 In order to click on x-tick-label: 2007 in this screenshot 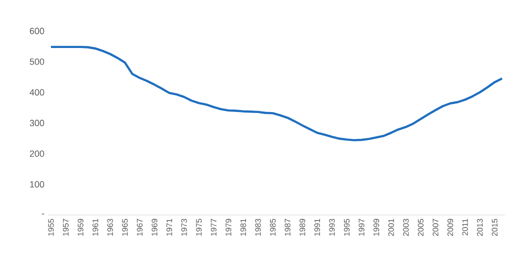, I will do `click(435, 227)`.